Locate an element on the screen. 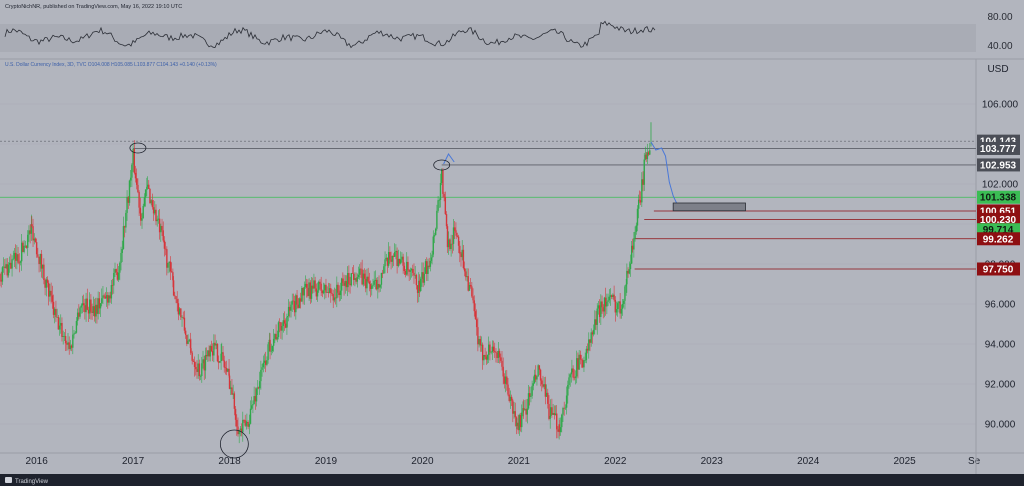 The height and width of the screenshot is (486, 1024). footer-brand: TradingView is located at coordinates (32, 482).